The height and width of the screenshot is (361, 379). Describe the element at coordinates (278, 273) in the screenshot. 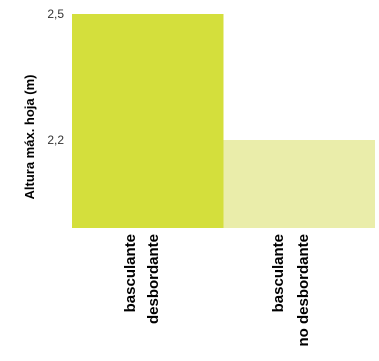

I see `category-2-label-line-1: basculante` at that location.